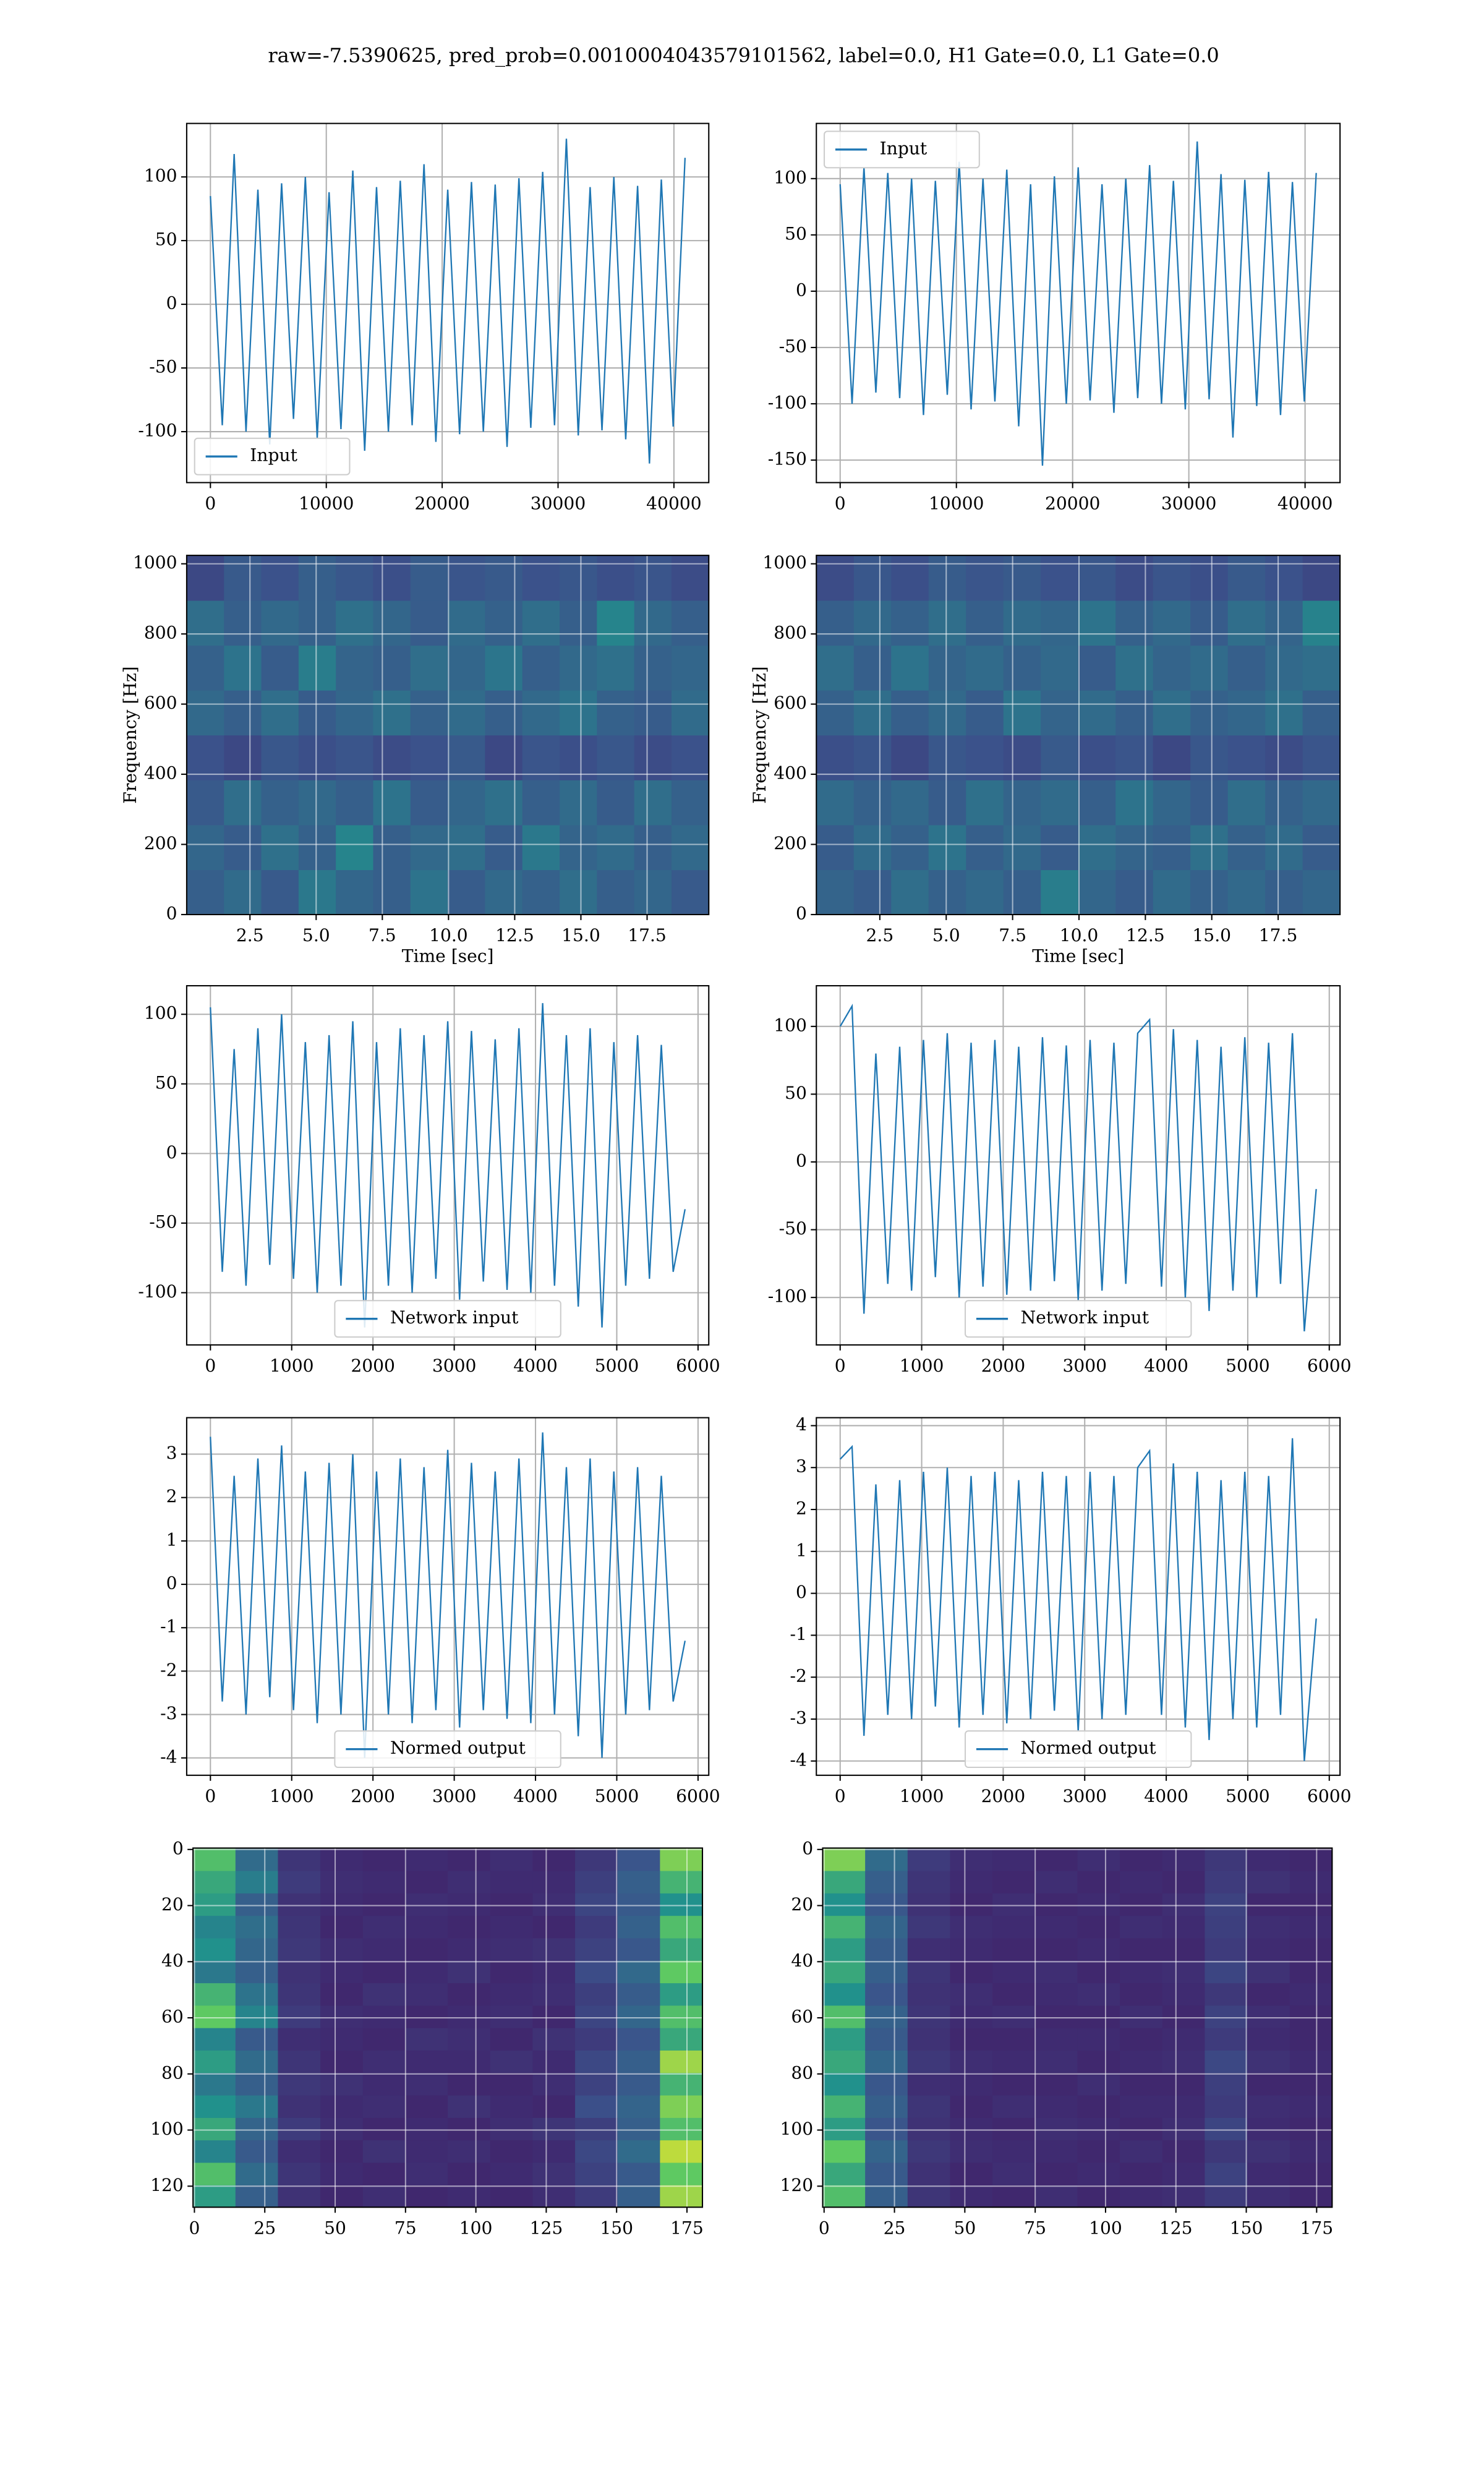 This screenshot has width=1484, height=2476. I want to click on x-tick-label: 30000, so click(558, 504).